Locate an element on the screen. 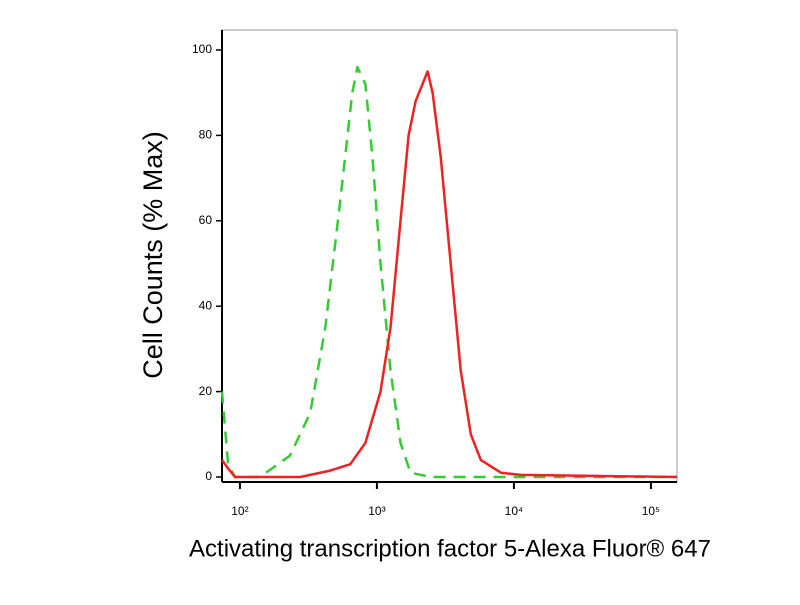 This screenshot has width=800, height=605. y-tick-label: 40 is located at coordinates (206, 305).